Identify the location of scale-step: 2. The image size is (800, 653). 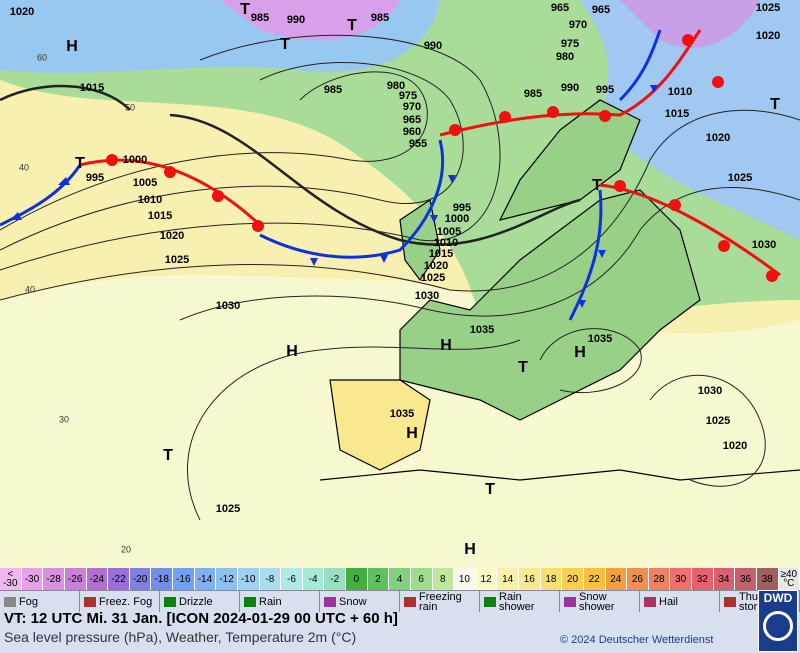
(378, 579).